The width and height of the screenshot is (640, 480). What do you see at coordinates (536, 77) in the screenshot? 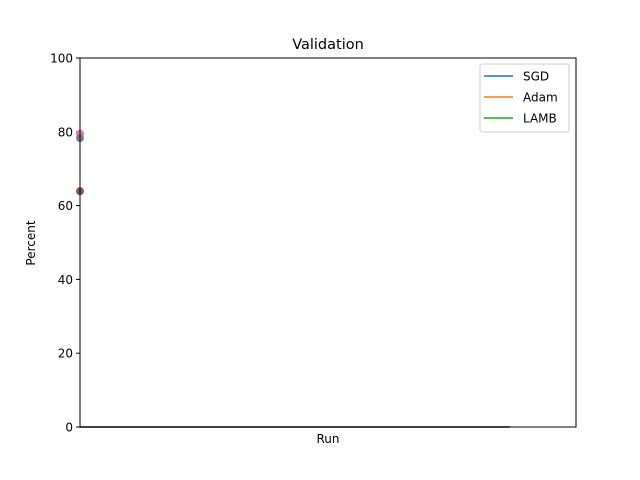
I see `legend-label-sgd: SGD` at bounding box center [536, 77].